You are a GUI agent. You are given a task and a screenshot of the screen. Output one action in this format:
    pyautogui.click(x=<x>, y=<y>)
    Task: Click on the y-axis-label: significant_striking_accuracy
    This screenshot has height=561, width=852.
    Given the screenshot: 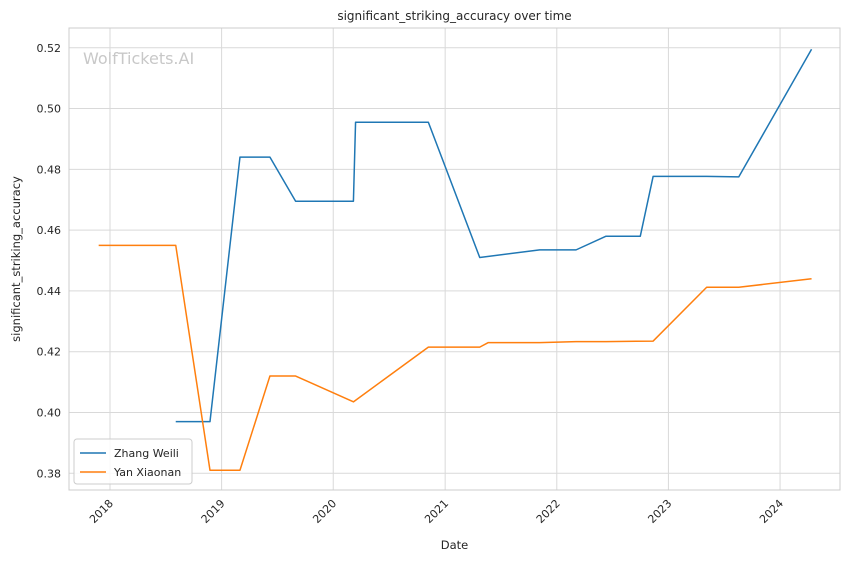 What is the action you would take?
    pyautogui.click(x=16, y=259)
    